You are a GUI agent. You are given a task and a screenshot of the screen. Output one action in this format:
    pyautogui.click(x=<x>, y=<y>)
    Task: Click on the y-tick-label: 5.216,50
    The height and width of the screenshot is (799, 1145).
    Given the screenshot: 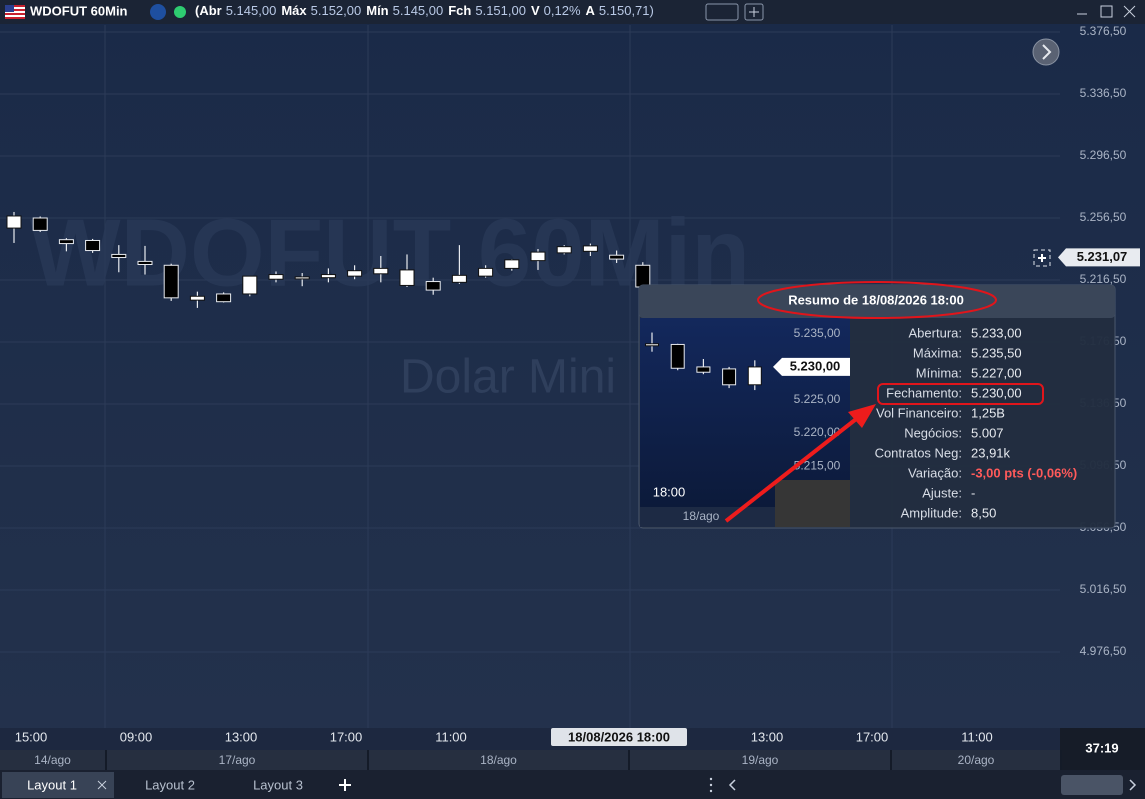 What is the action you would take?
    pyautogui.click(x=1103, y=279)
    